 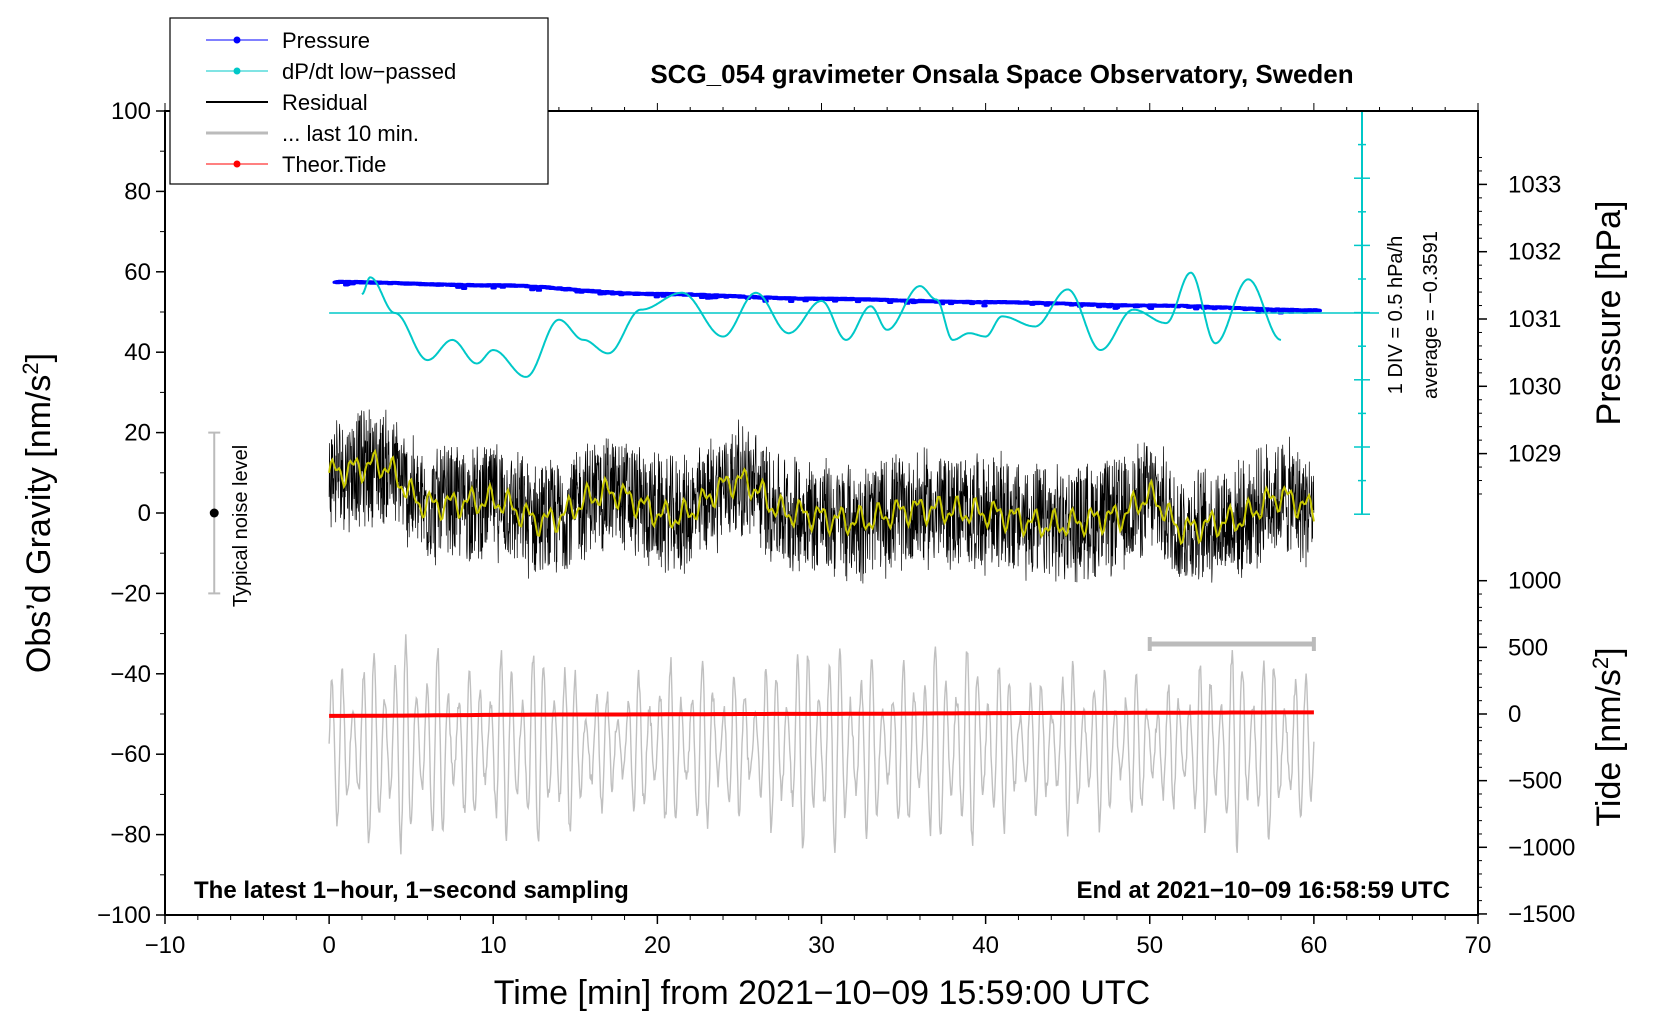 What do you see at coordinates (325, 102) in the screenshot?
I see `legend-label-residual: Residual` at bounding box center [325, 102].